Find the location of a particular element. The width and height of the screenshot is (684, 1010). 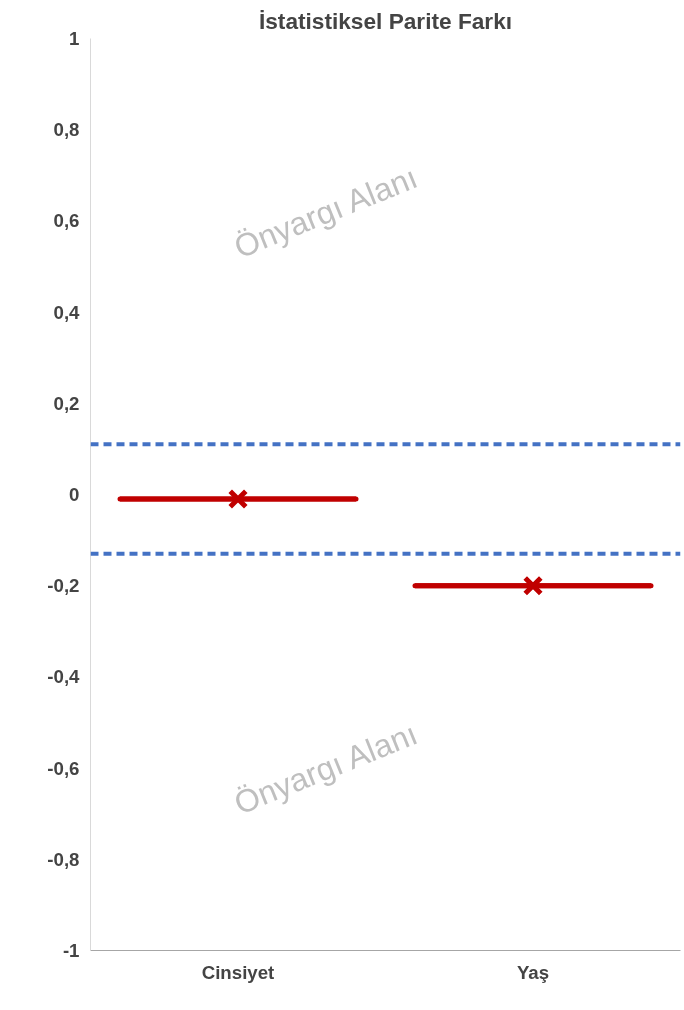

y-tick-label: -0,4 is located at coordinates (64, 677).